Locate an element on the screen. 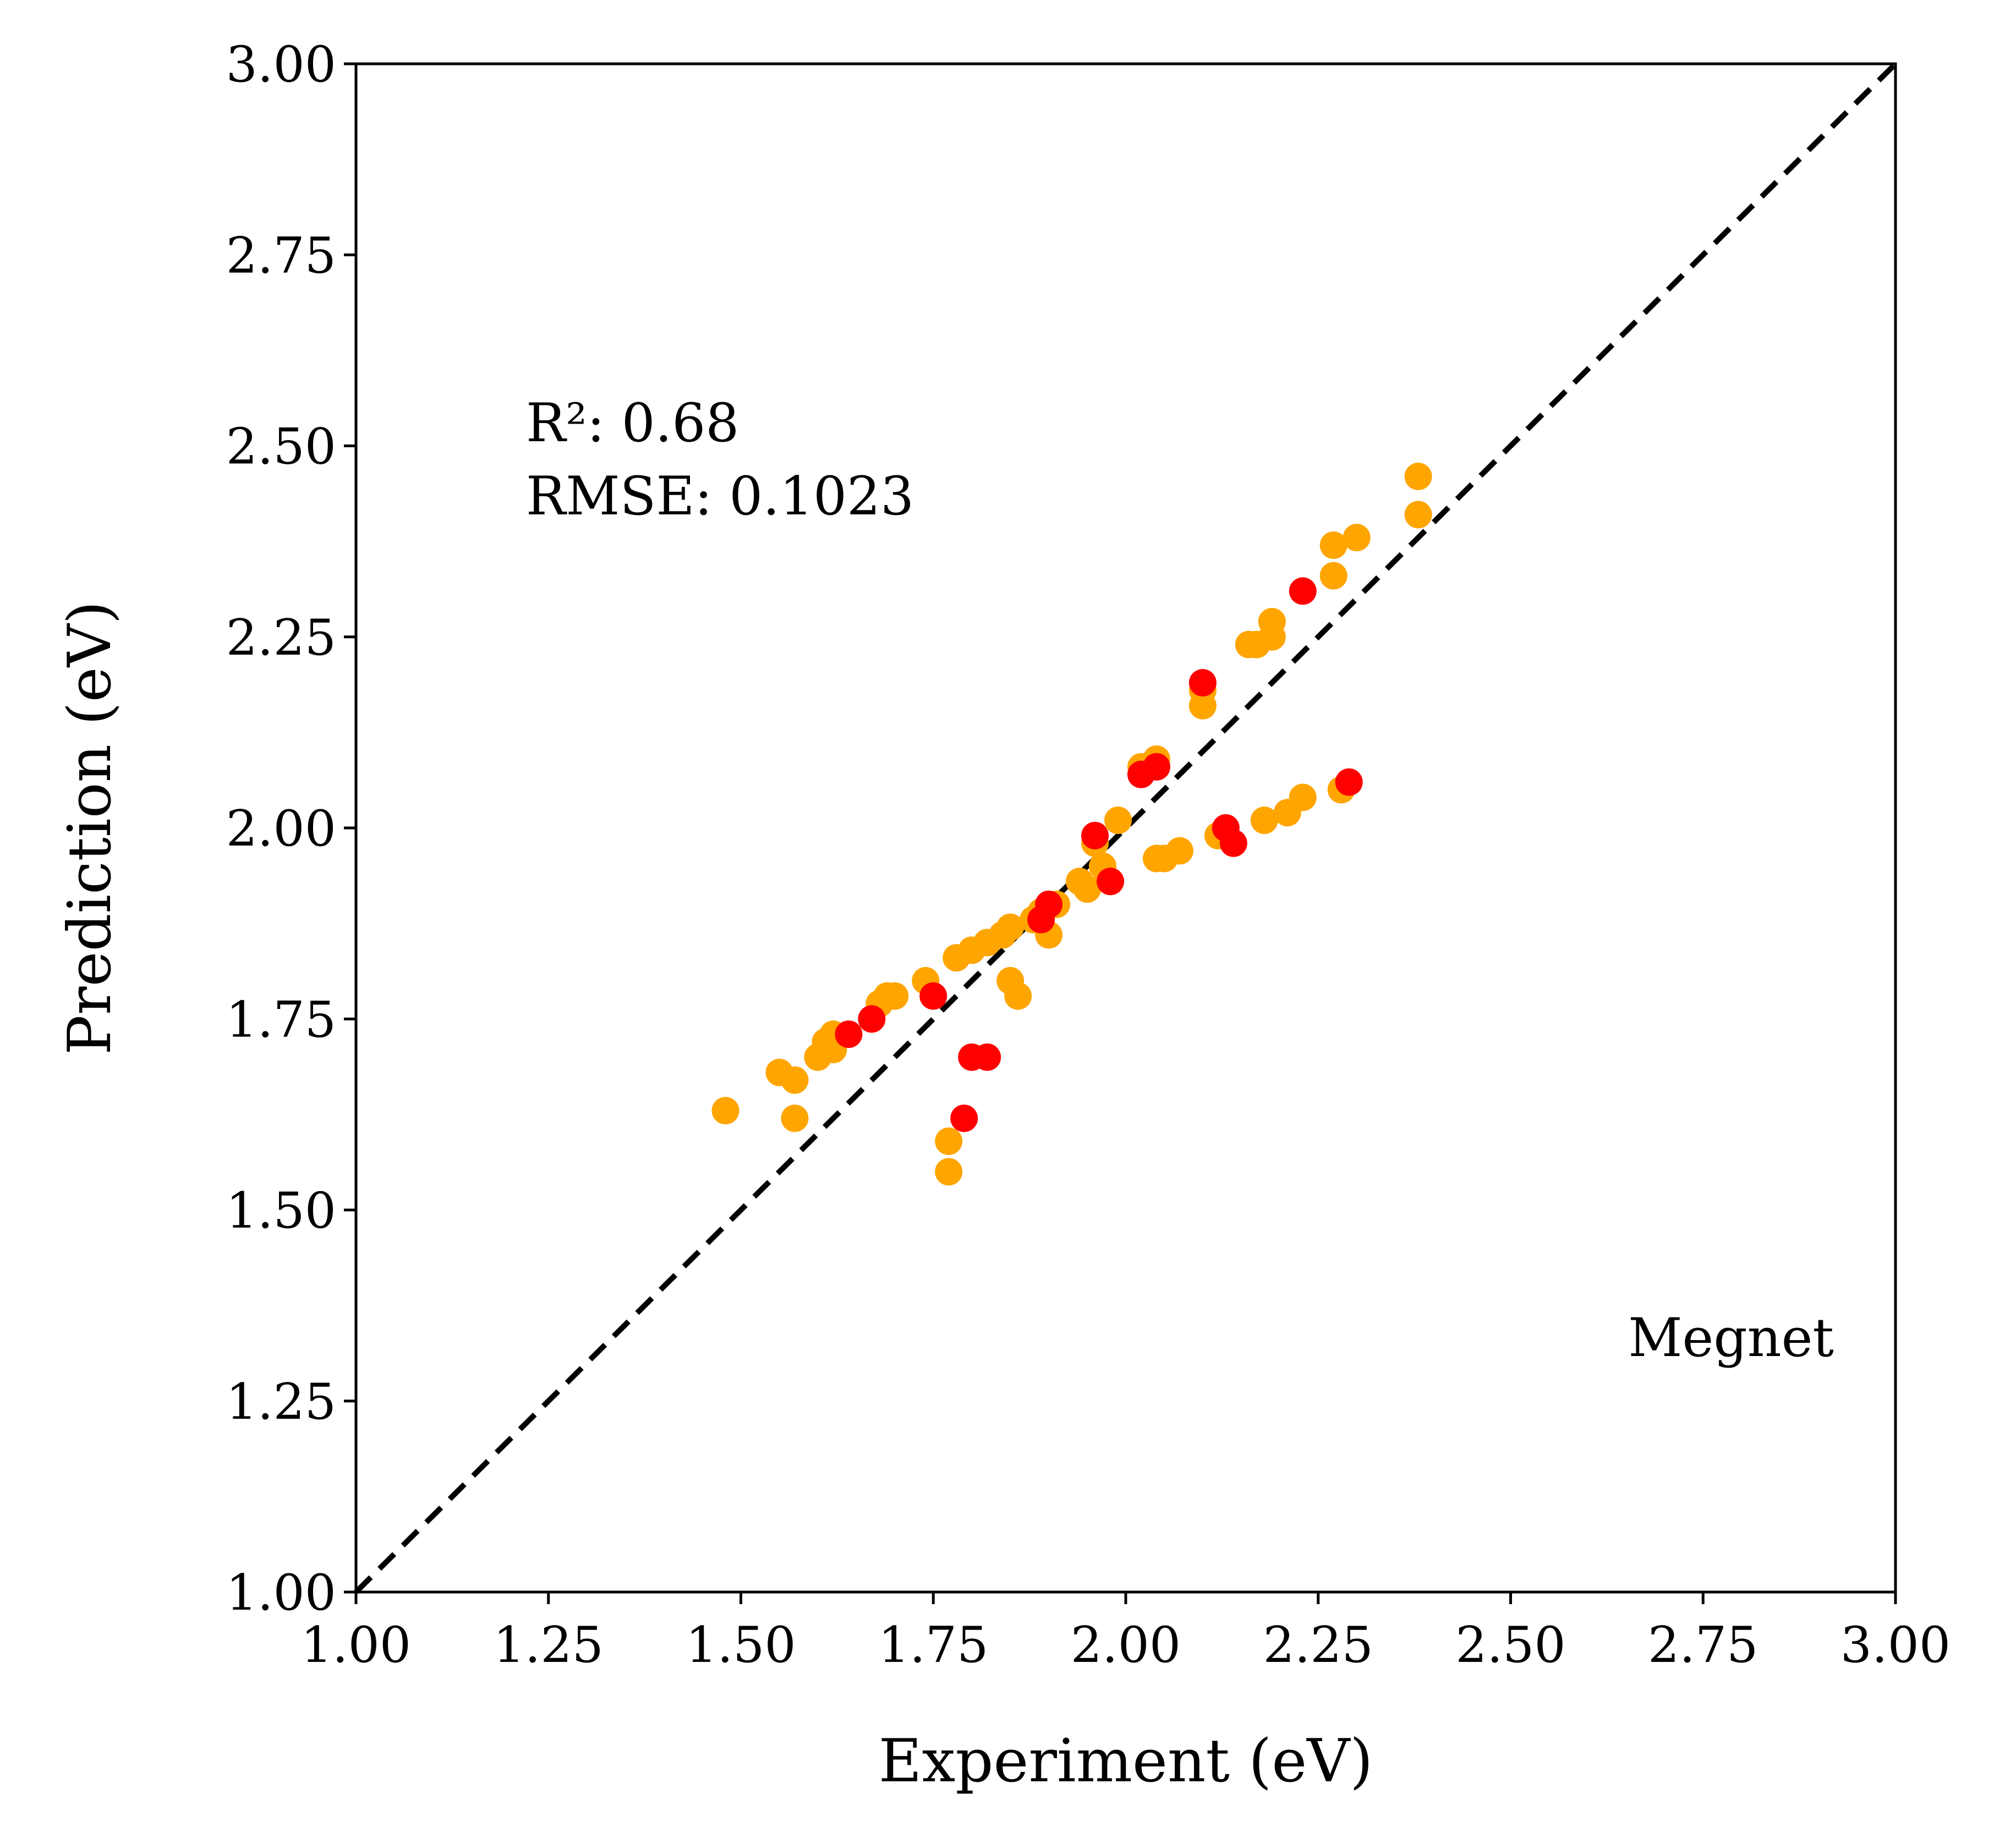  rmse-annotation: RMSE: 0.1023 is located at coordinates (720, 496).